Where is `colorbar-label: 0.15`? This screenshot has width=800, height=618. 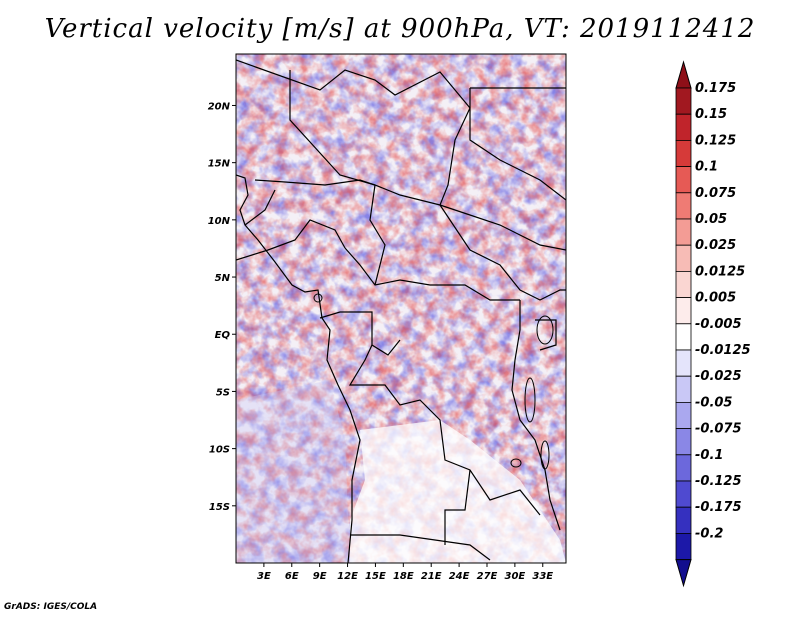
colorbar-label: 0.15 is located at coordinates (711, 114).